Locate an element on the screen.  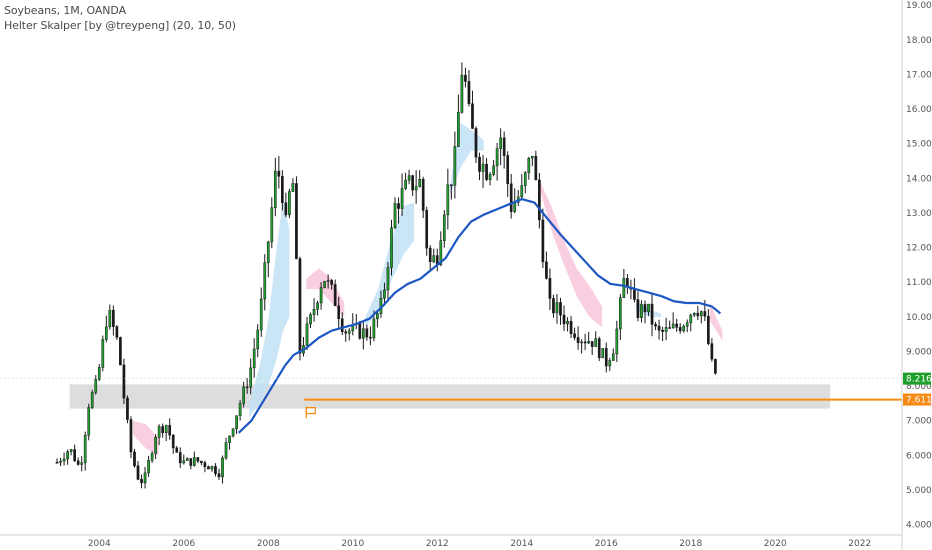
level-label: 7.611 is located at coordinates (919, 401).